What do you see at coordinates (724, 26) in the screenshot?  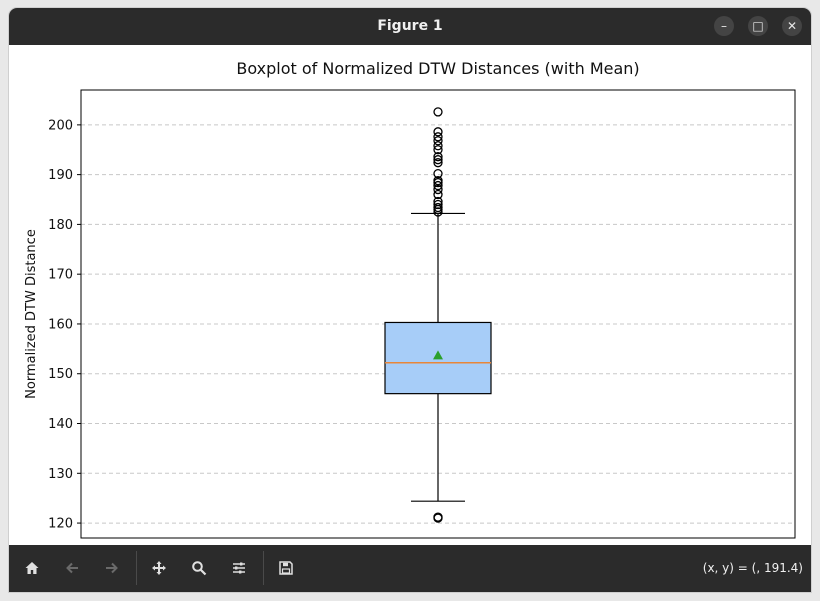 I see `minimize-button: –` at bounding box center [724, 26].